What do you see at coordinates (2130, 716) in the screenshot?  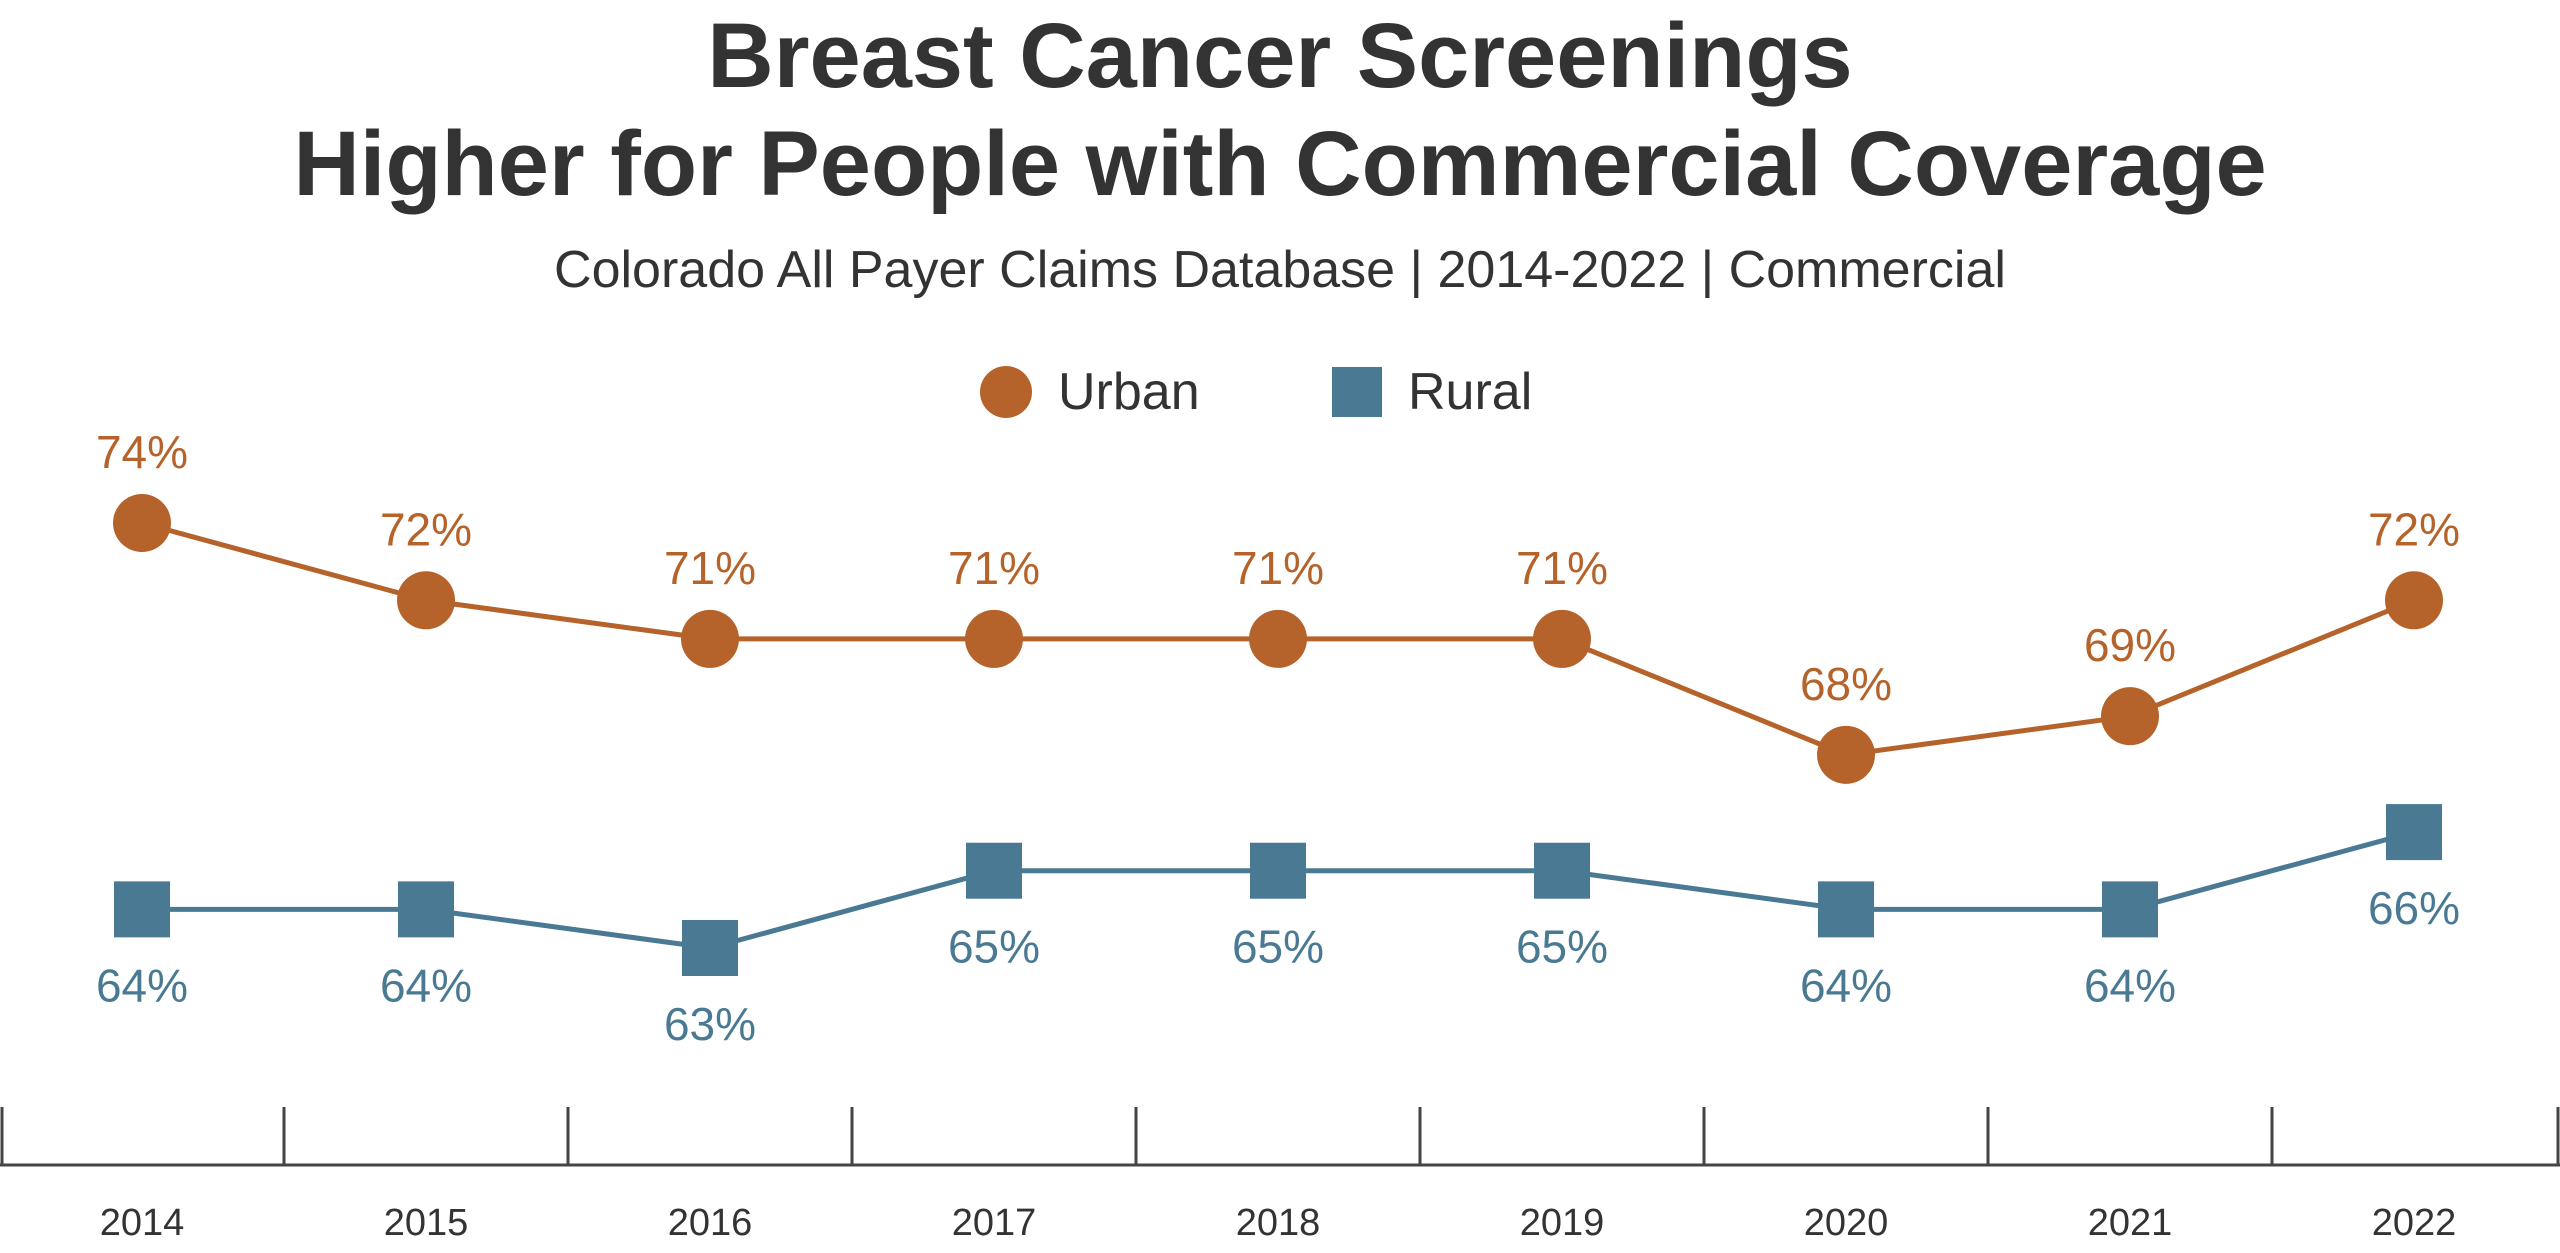 I see `point-urban-2021` at bounding box center [2130, 716].